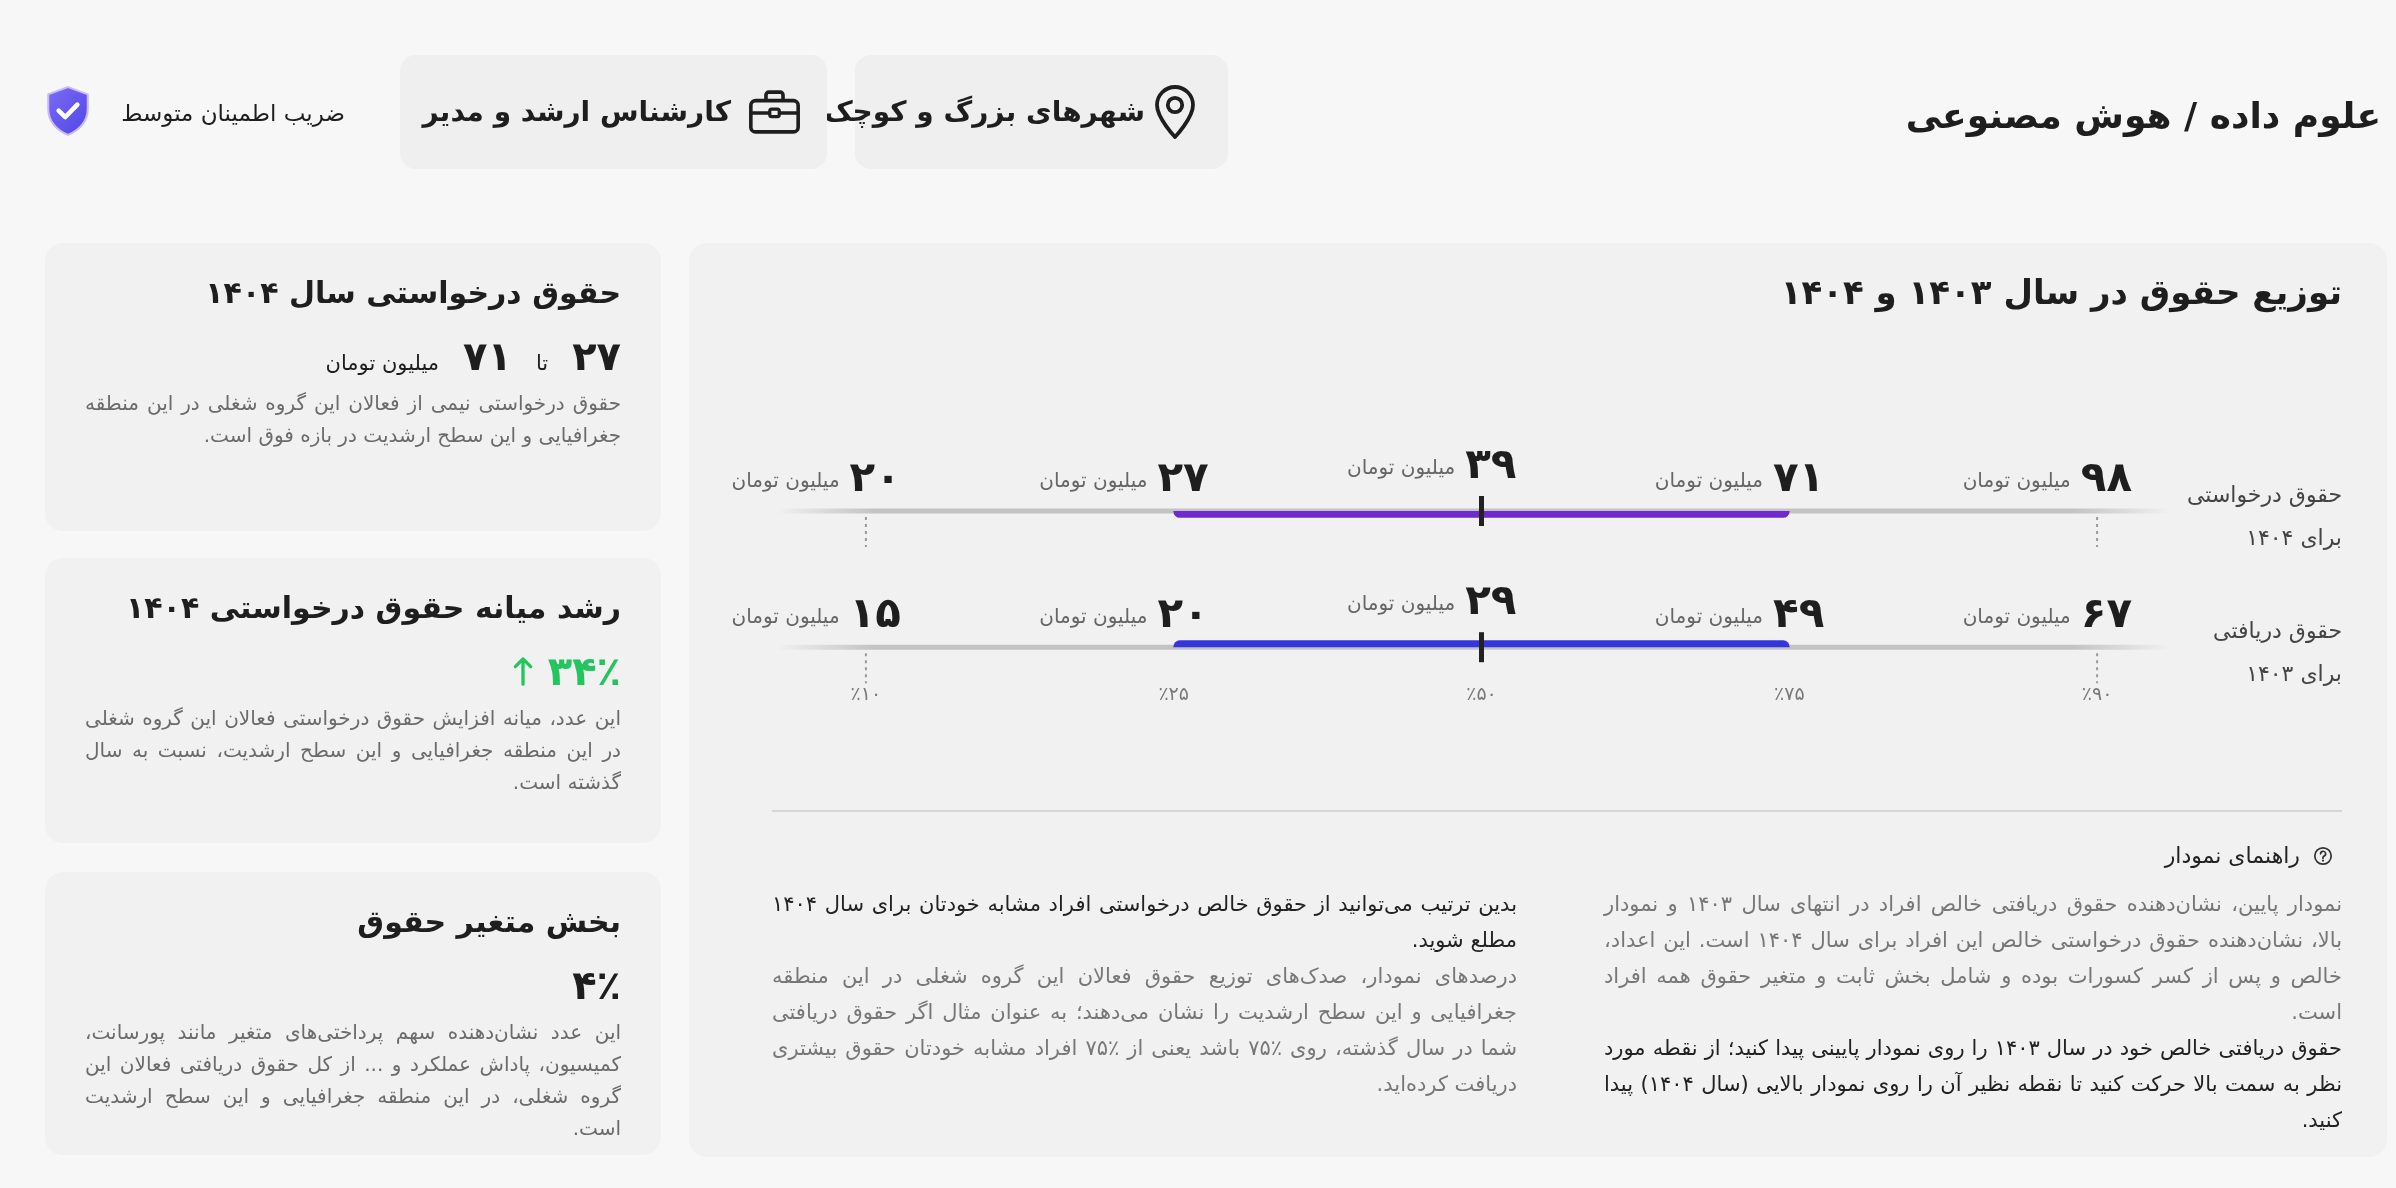  What do you see at coordinates (373, 608) in the screenshot?
I see `text: رشد میانه حقوق درخواستی ۱۴۰۴` at bounding box center [373, 608].